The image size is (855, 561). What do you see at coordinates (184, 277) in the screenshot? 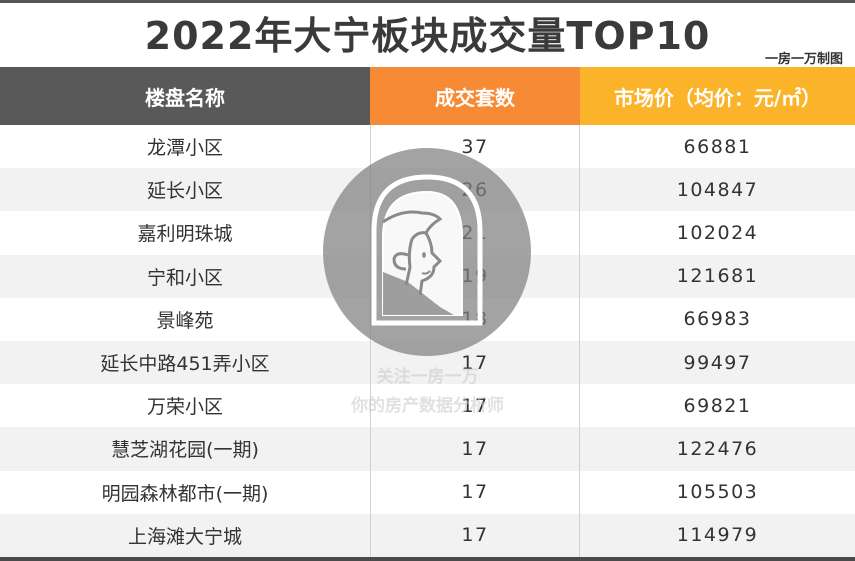
I see `cell-name: 宁和小区` at bounding box center [184, 277].